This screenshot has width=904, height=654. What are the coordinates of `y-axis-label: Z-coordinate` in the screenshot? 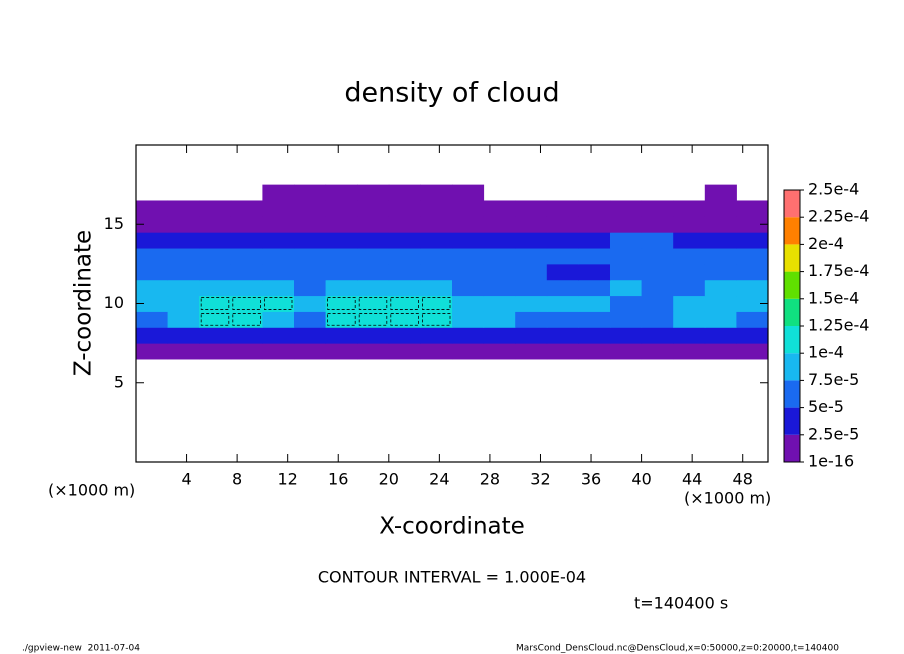 It's located at (84, 303).